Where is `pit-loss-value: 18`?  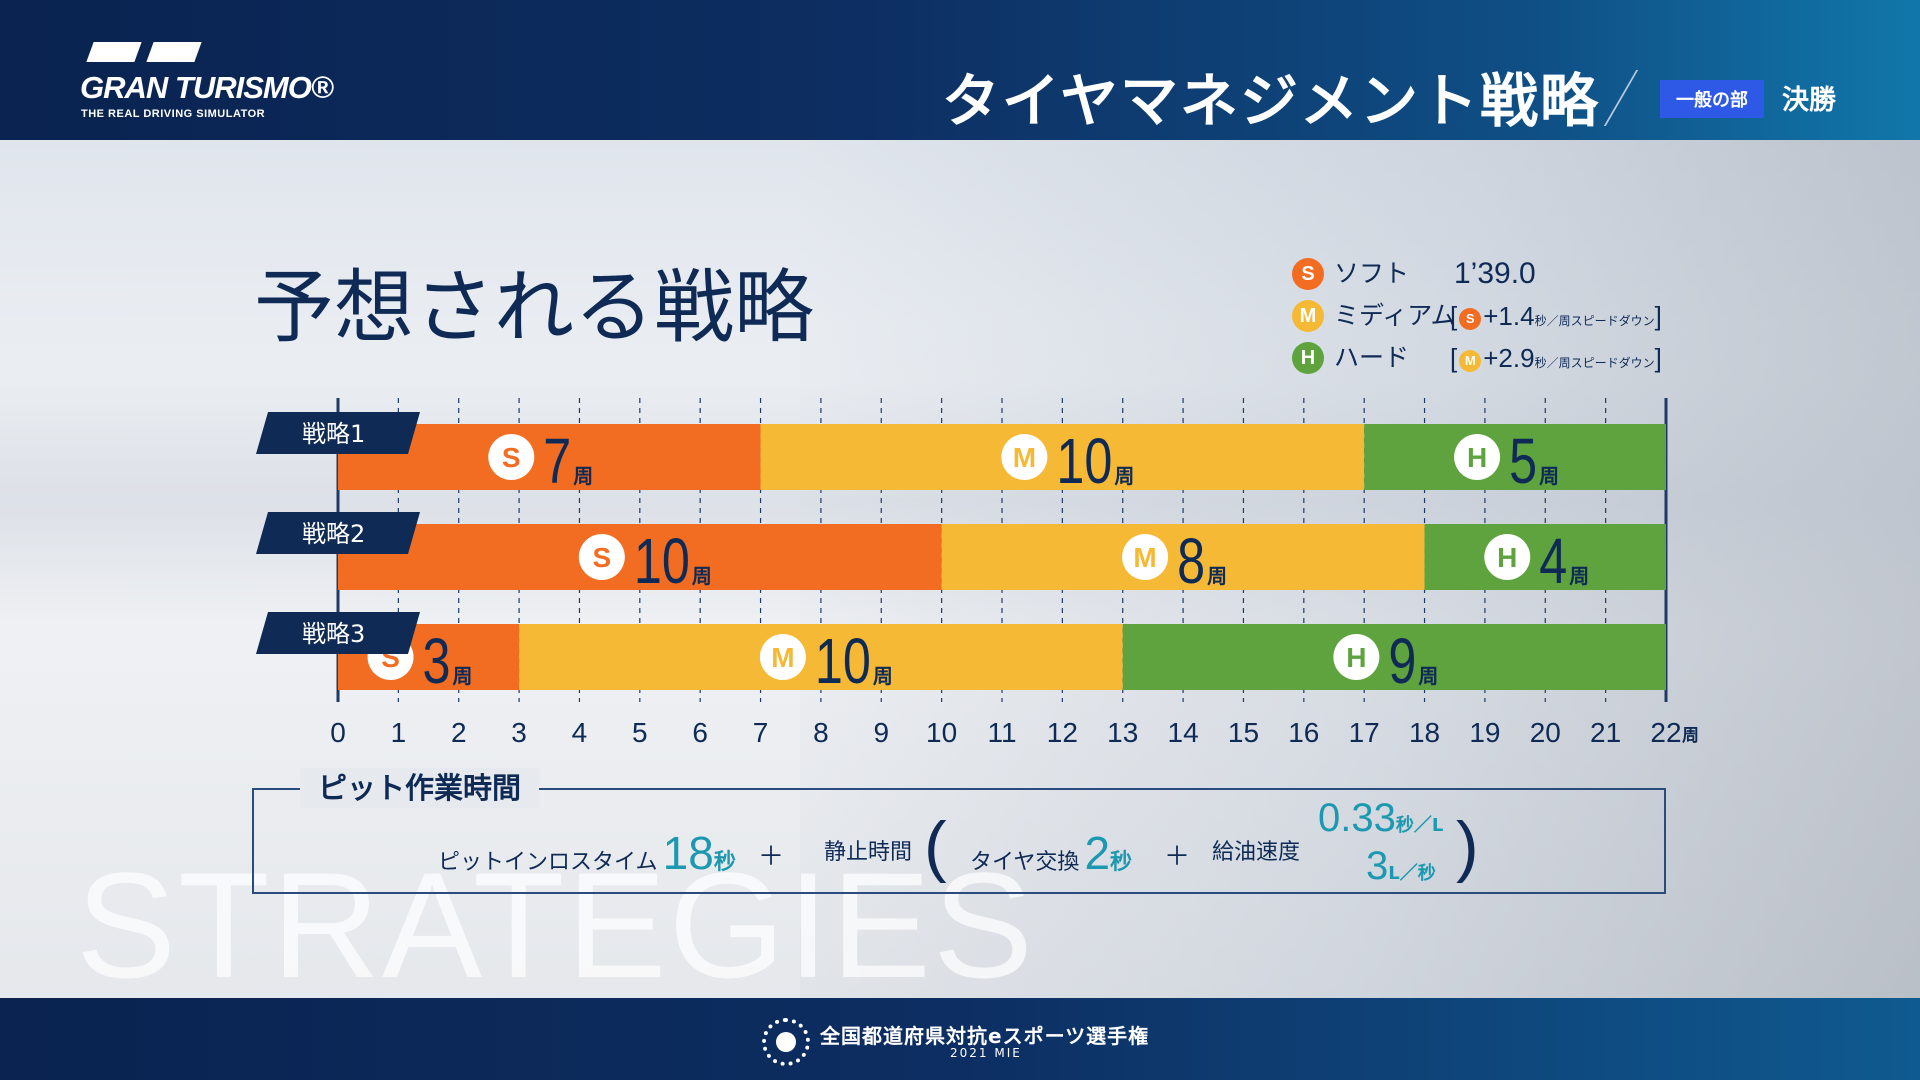 pit-loss-value: 18 is located at coordinates (688, 853).